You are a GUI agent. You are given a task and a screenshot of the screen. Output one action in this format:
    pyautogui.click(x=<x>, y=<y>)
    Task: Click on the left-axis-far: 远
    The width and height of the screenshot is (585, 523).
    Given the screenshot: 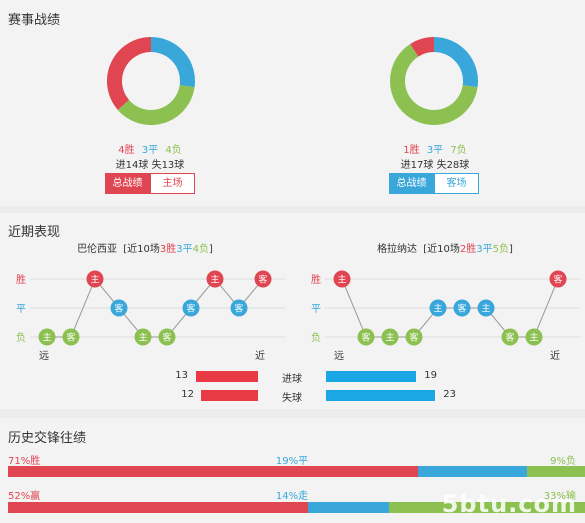 What is the action you would take?
    pyautogui.click(x=44, y=356)
    